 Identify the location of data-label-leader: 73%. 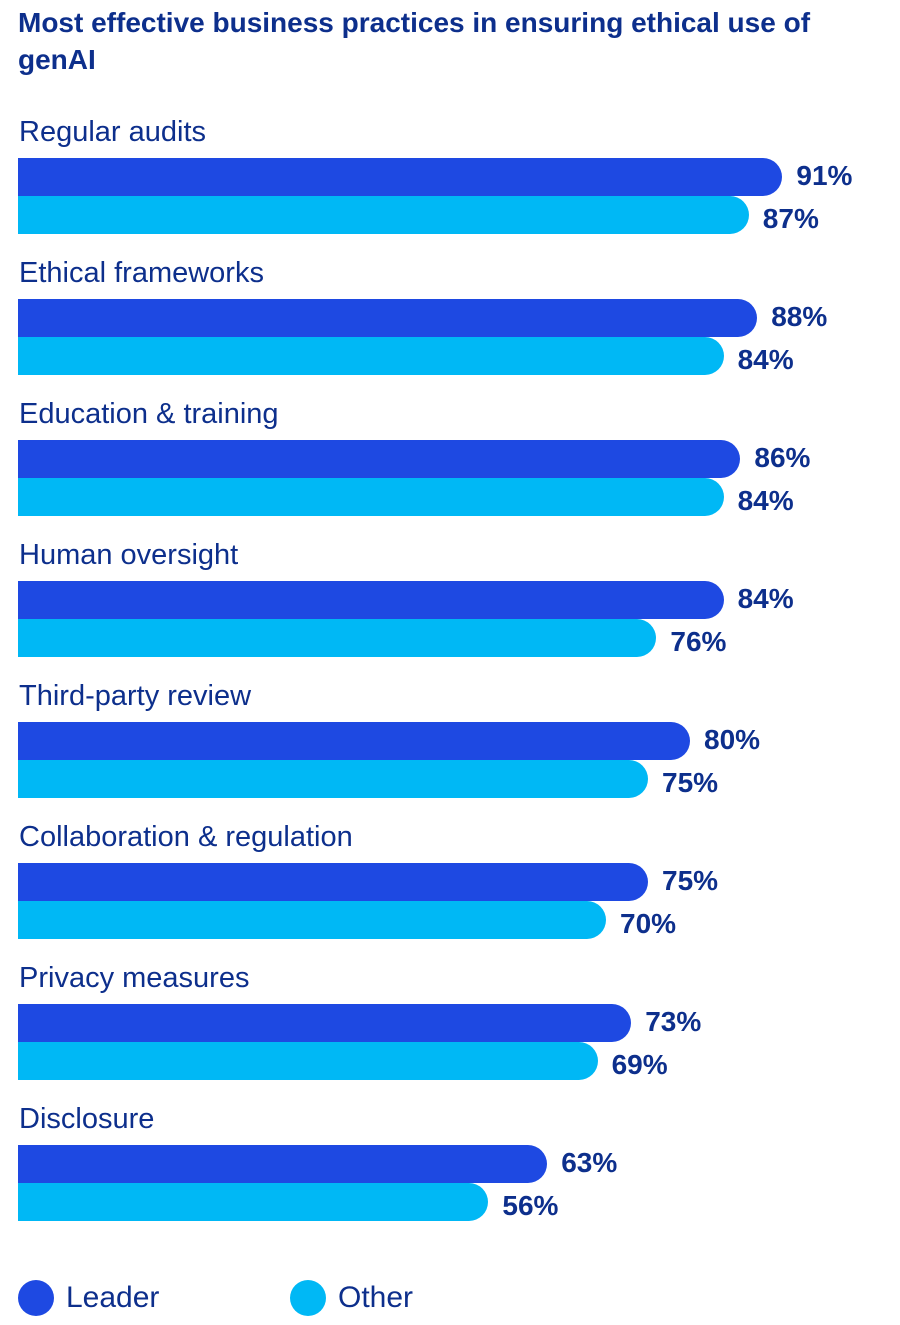
(673, 1021).